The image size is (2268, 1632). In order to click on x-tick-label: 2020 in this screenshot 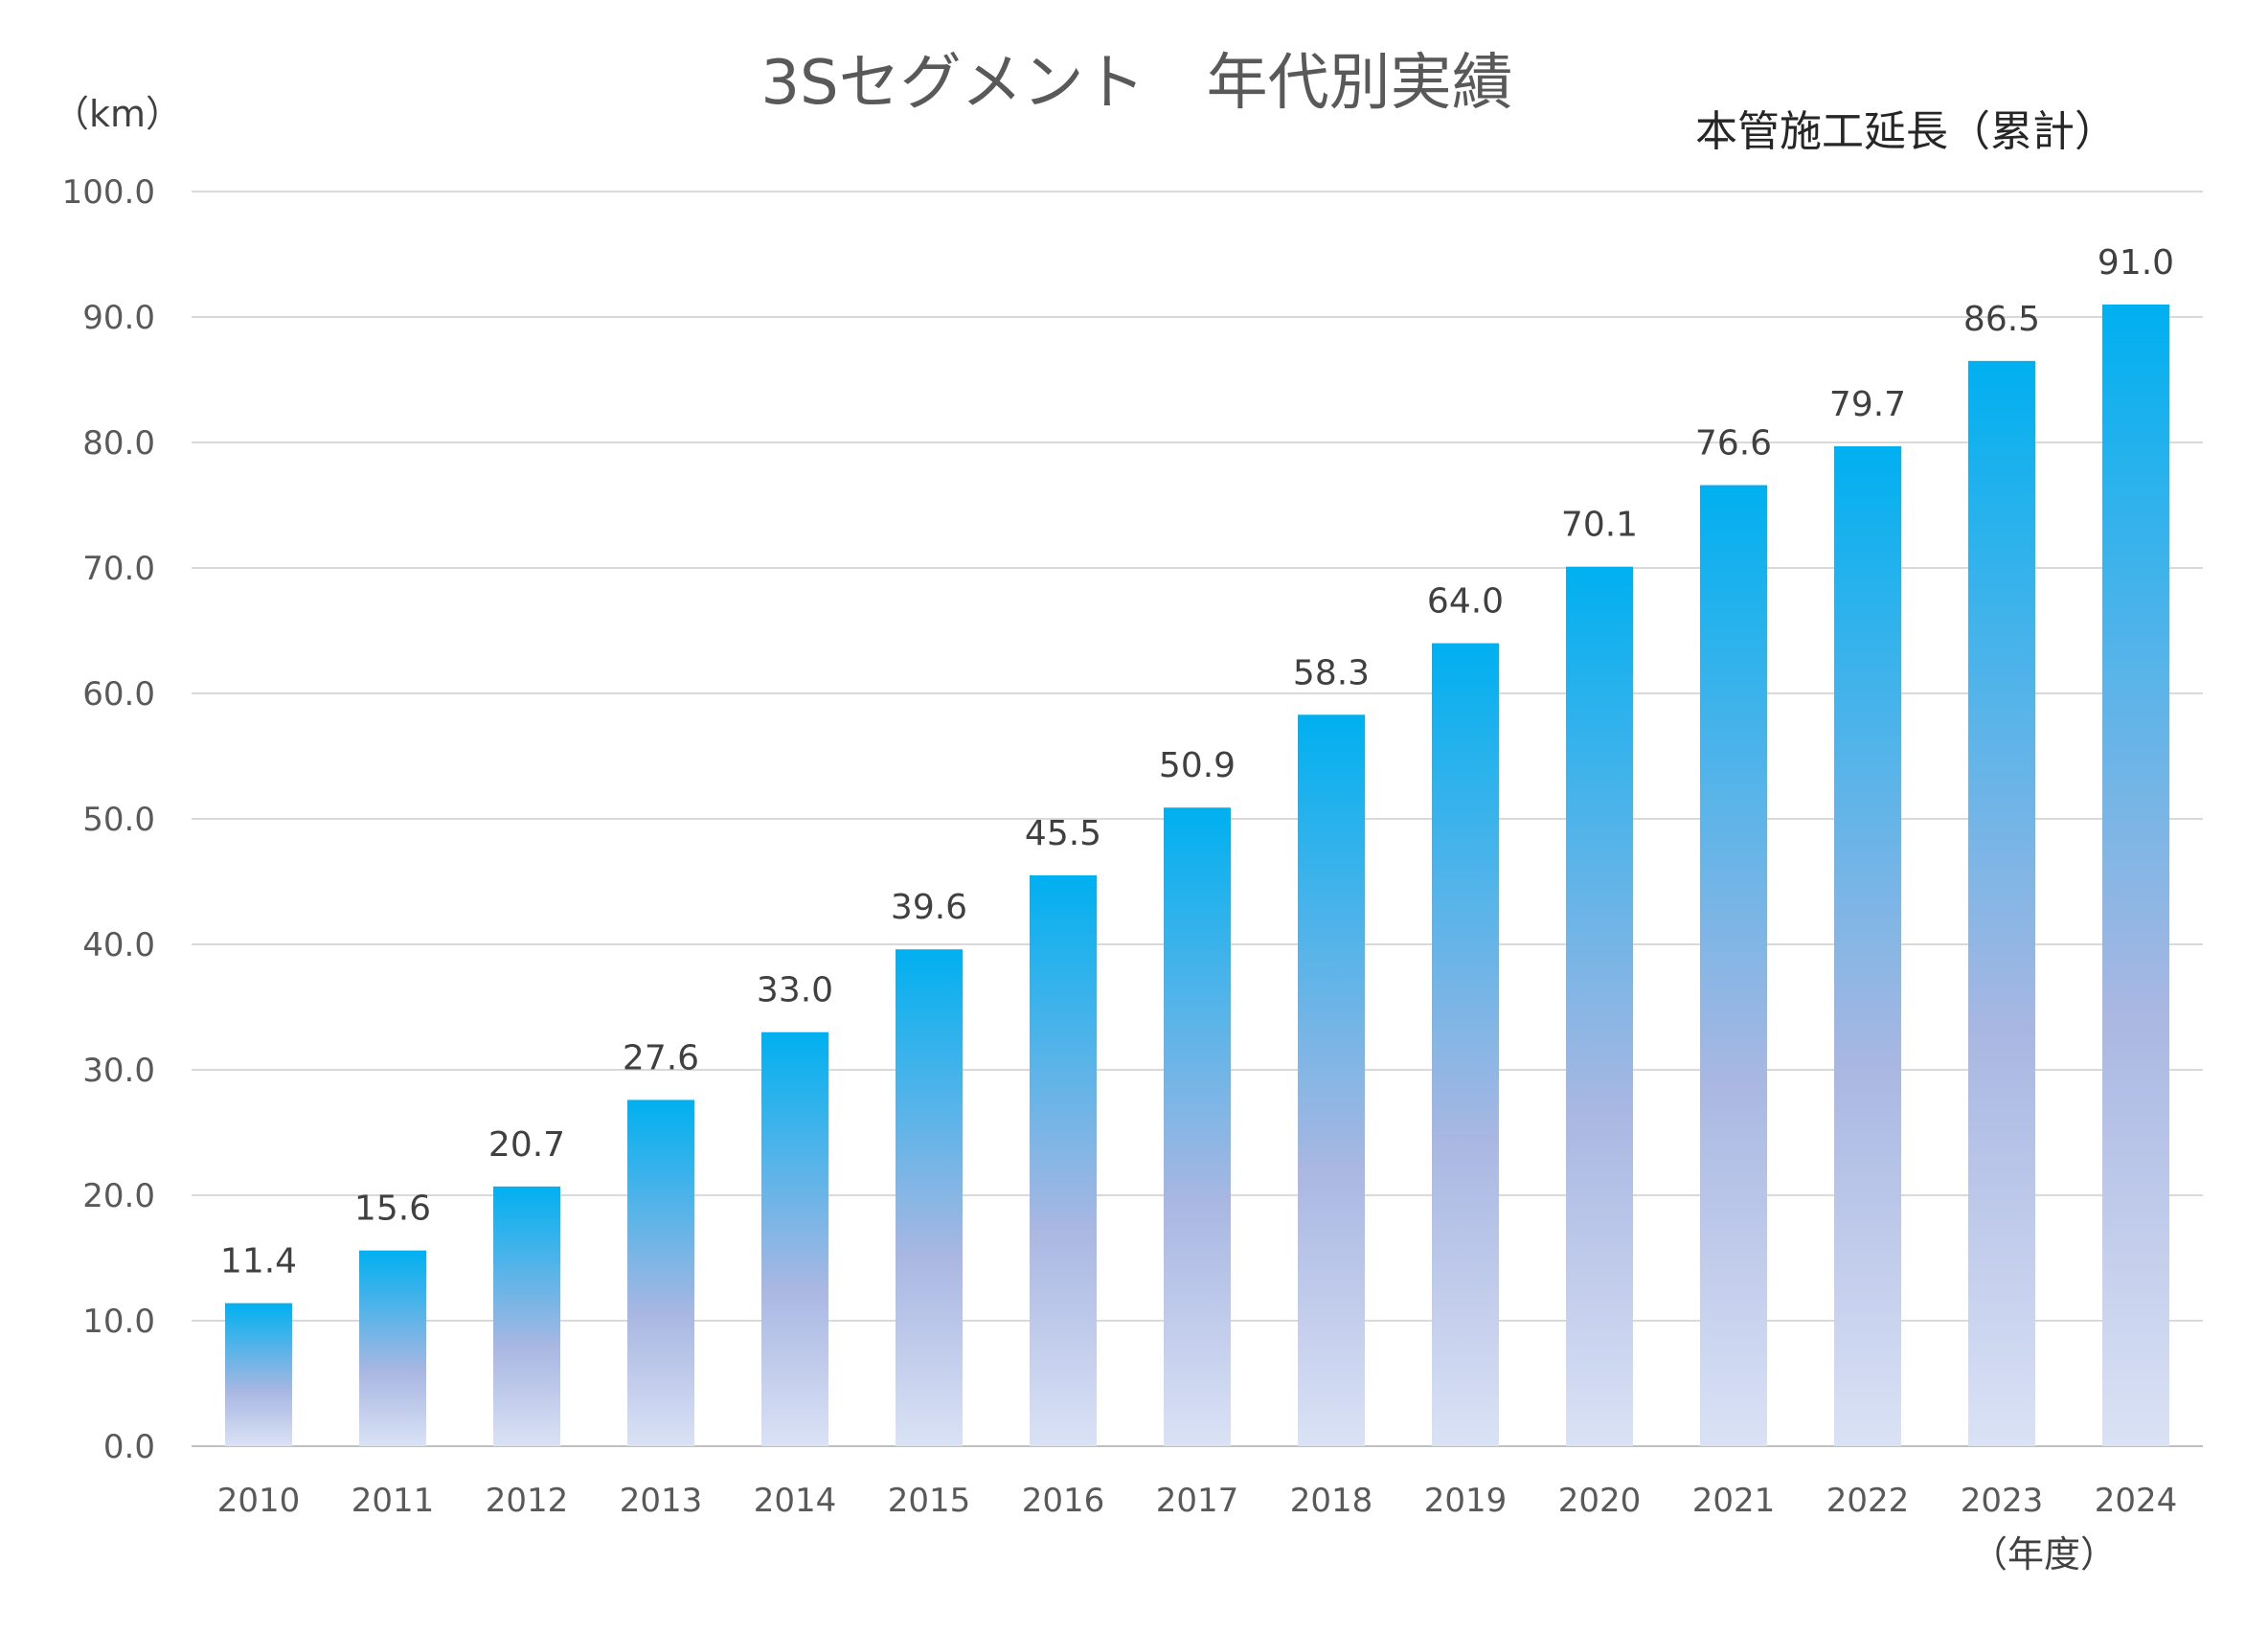, I will do `click(1600, 1501)`.